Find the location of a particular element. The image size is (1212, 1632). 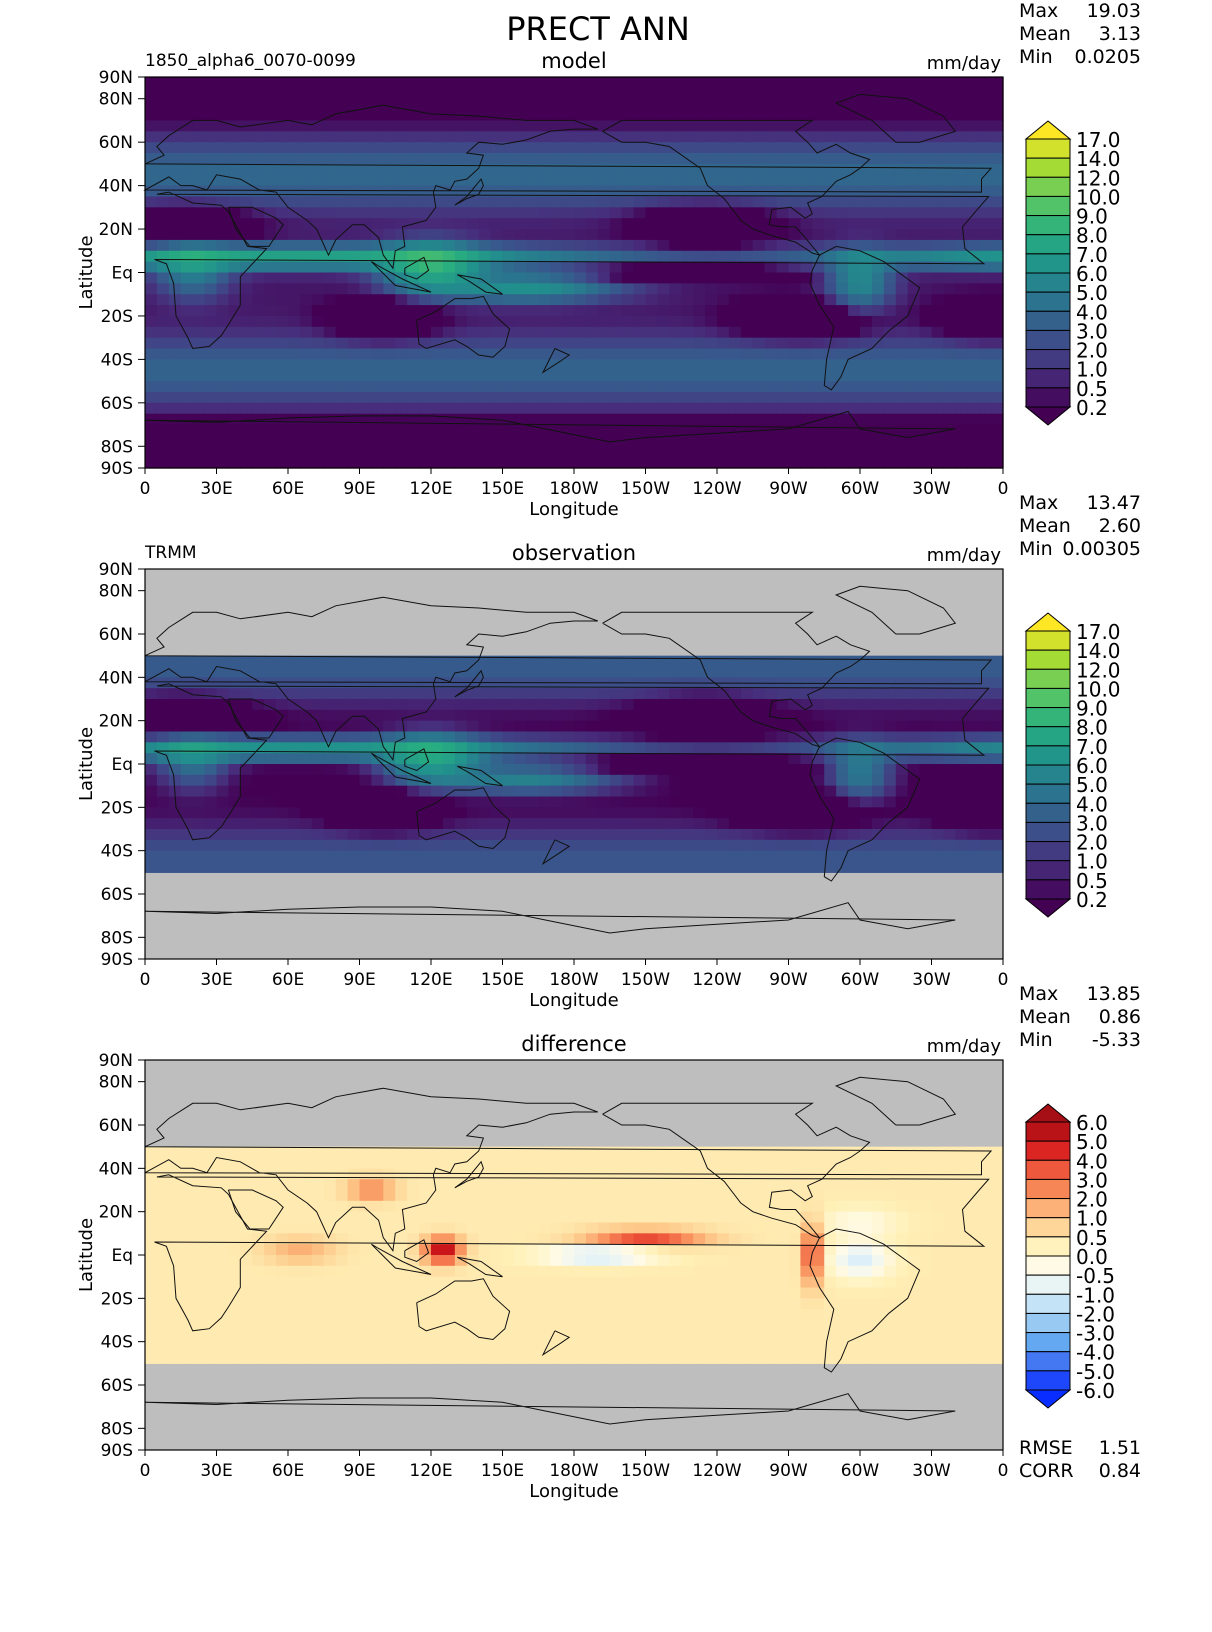

units-label: mm/day is located at coordinates (964, 63).